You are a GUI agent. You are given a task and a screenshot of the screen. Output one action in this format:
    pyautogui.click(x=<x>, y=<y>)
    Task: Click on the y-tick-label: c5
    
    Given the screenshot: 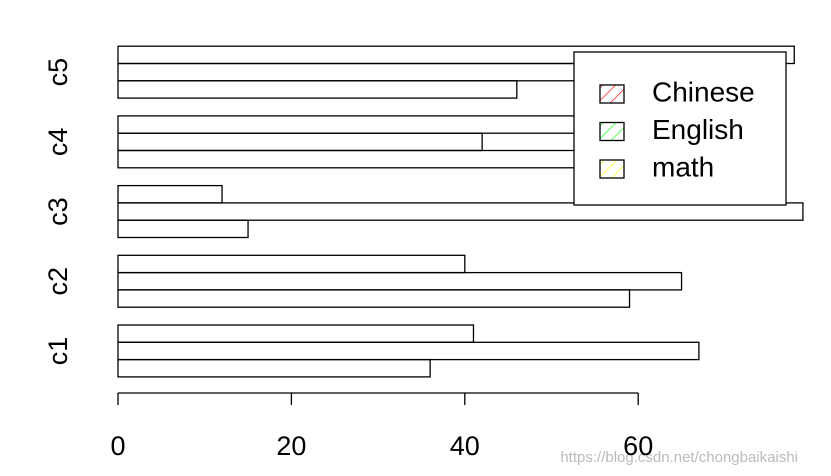 What is the action you would take?
    pyautogui.click(x=58, y=72)
    